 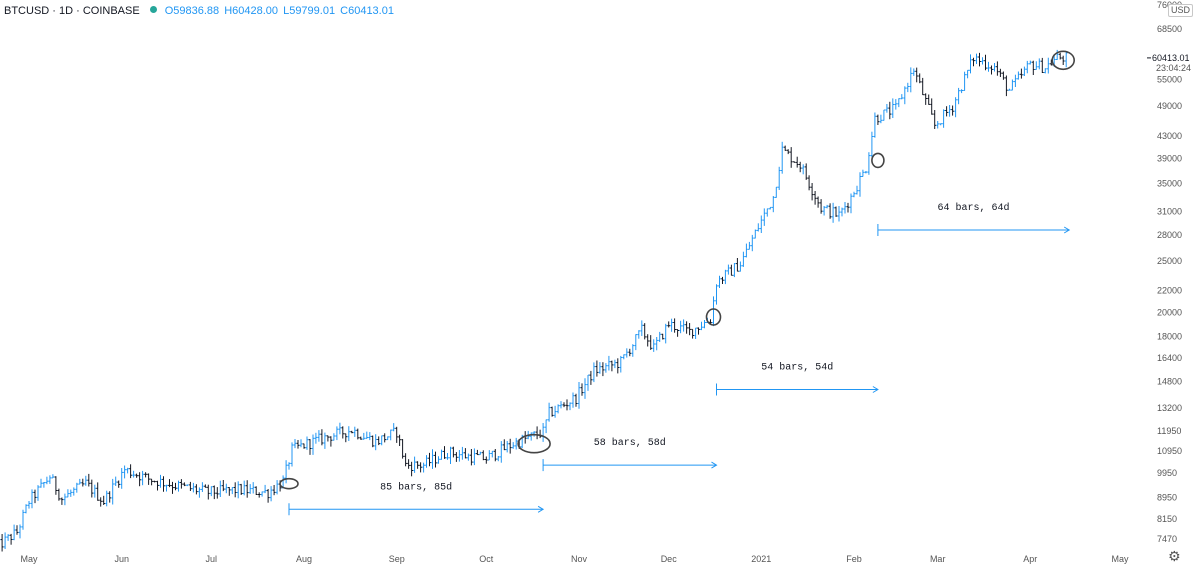 What do you see at coordinates (630, 454) in the screenshot?
I see `bars-range-measure: 58 bars, 58d` at bounding box center [630, 454].